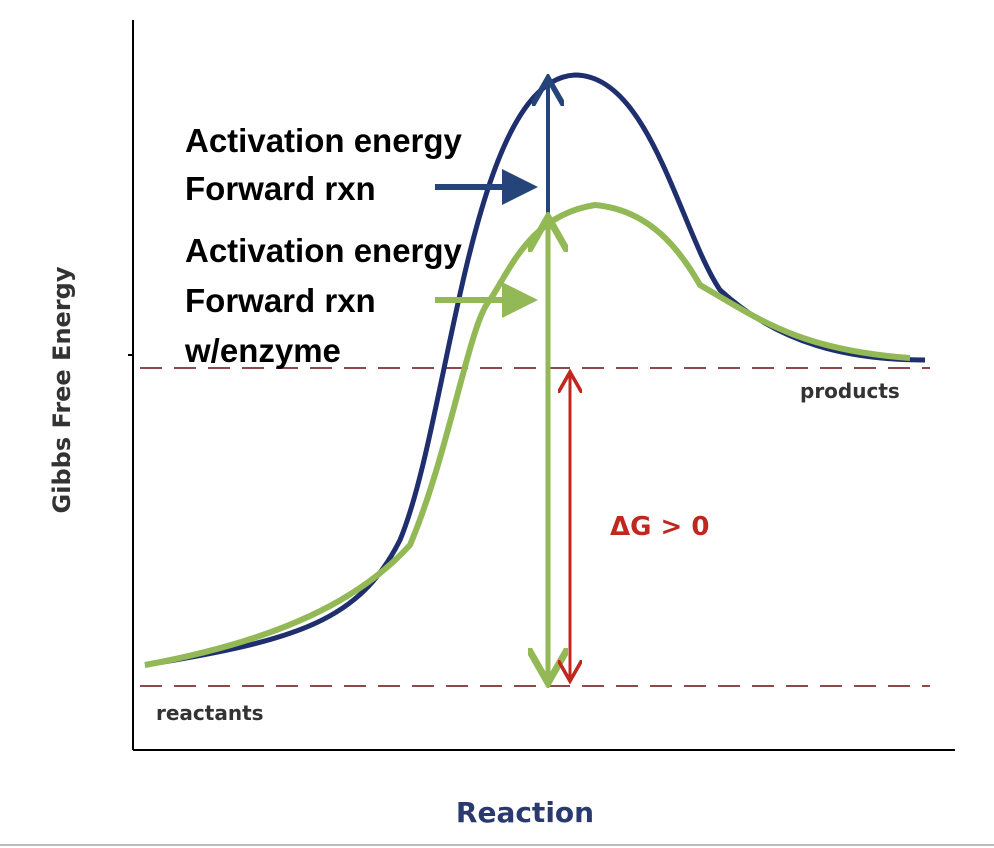 The image size is (994, 848). What do you see at coordinates (850, 391) in the screenshot?
I see `products-label: products` at bounding box center [850, 391].